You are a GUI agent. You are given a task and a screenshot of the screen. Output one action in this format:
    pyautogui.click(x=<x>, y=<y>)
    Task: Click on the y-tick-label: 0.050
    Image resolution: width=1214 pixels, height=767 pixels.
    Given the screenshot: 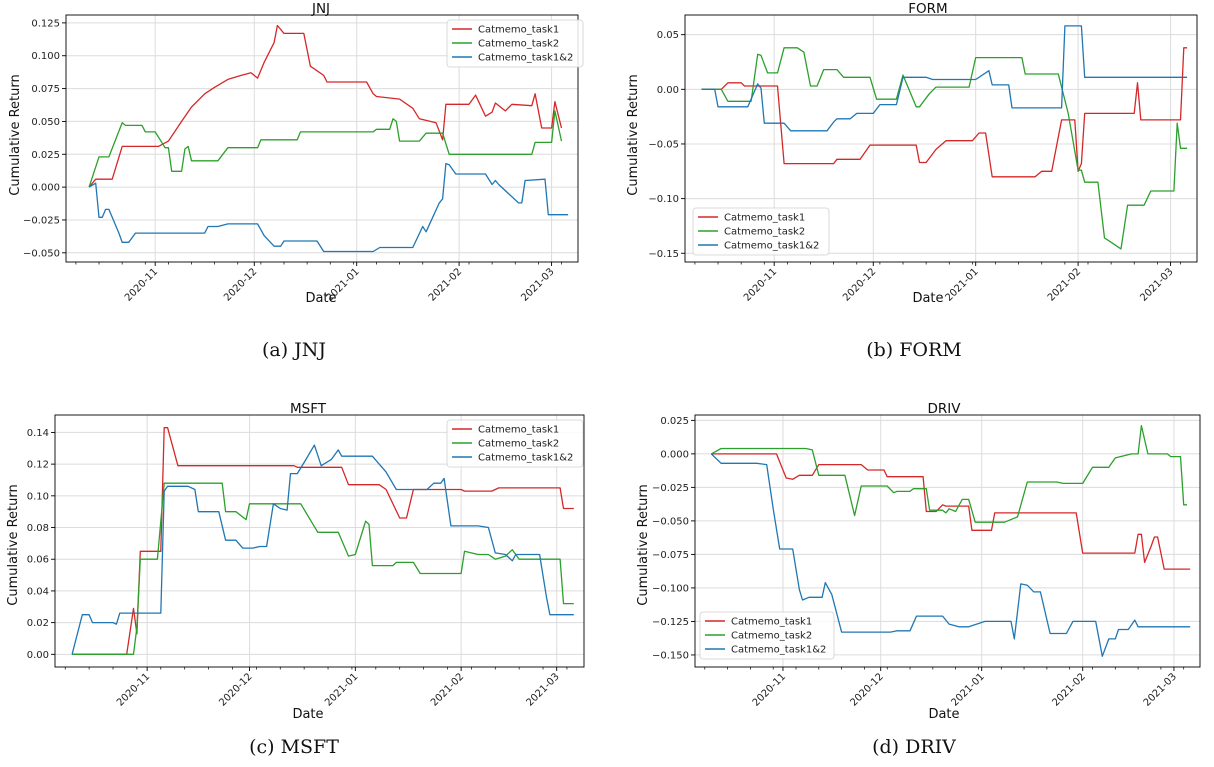 What is the action you would take?
    pyautogui.click(x=45, y=122)
    